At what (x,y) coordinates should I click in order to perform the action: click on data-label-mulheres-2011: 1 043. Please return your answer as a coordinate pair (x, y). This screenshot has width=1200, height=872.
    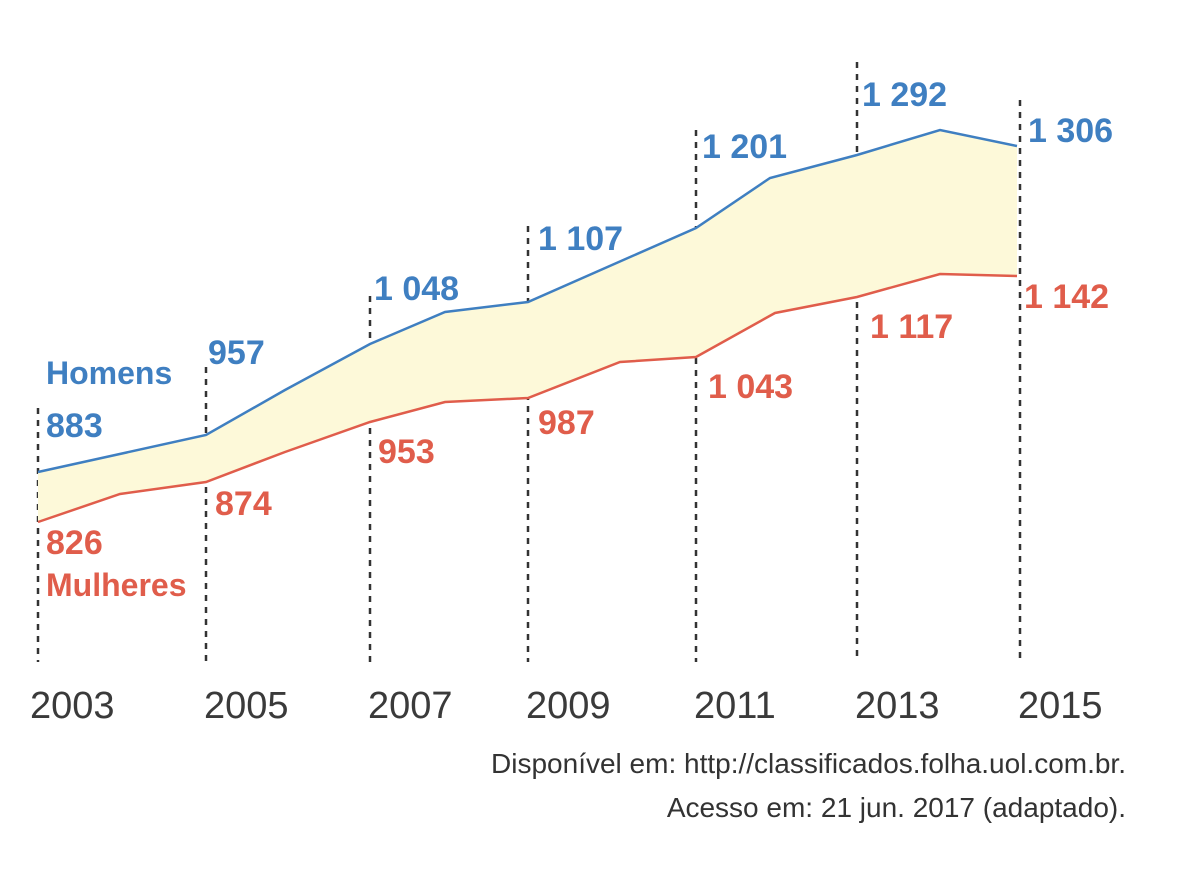
    Looking at the image, I should click on (750, 387).